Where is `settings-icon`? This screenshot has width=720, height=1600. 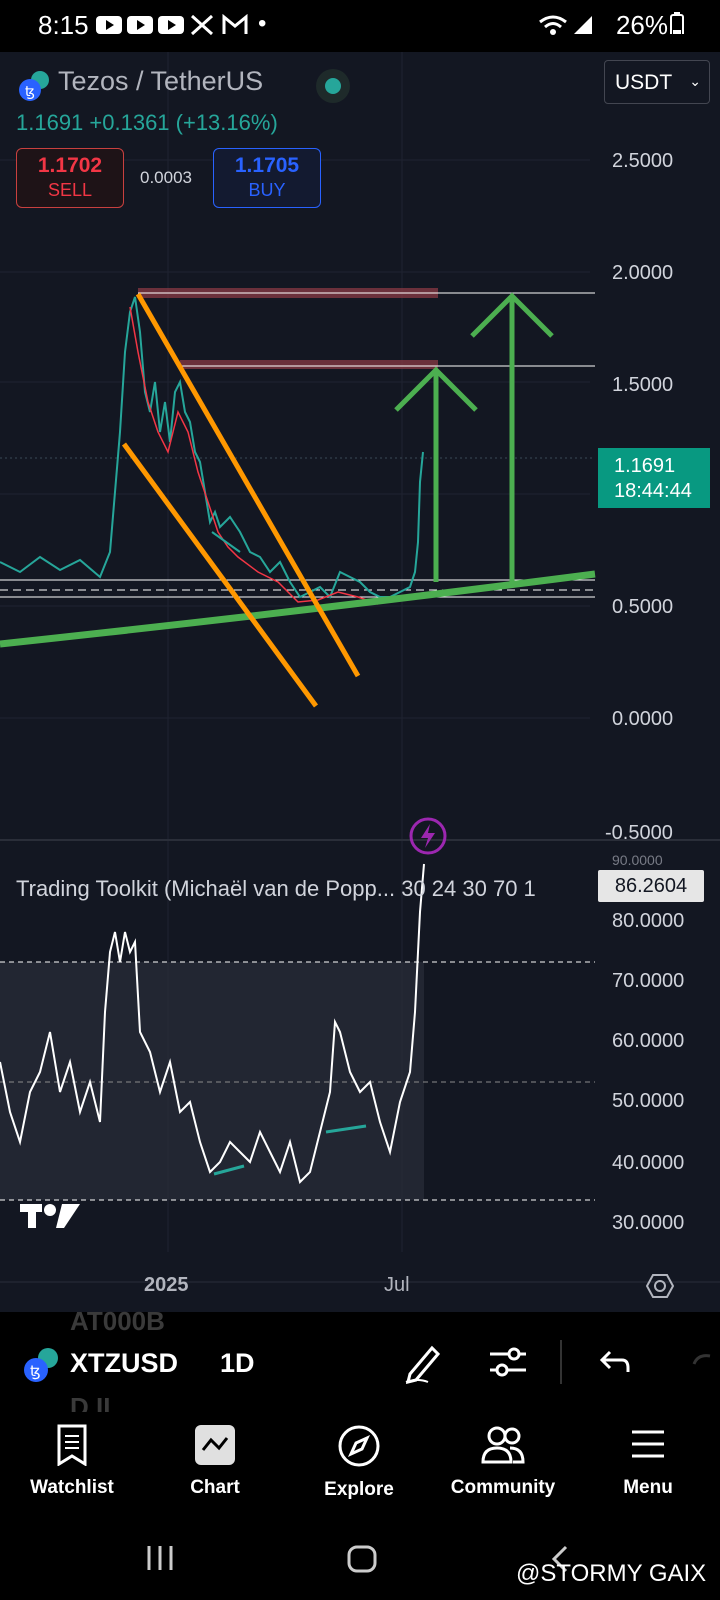
settings-icon is located at coordinates (660, 1286).